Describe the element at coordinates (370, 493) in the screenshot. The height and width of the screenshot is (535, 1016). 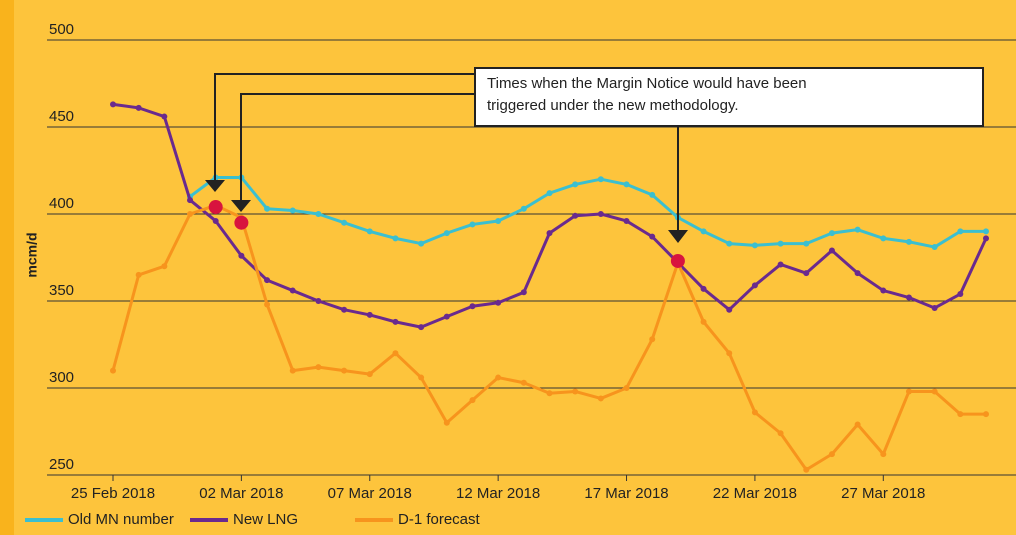
I see `x-tick-label: 07 Mar 2018` at that location.